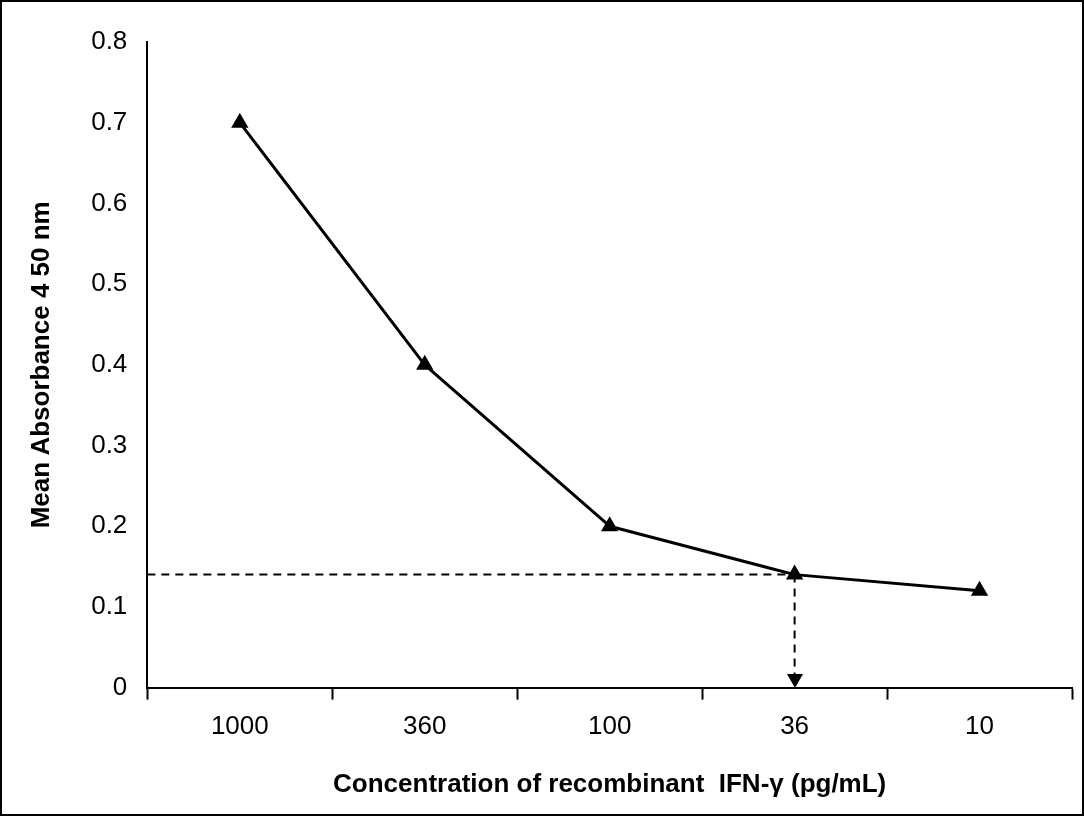 The image size is (1084, 816). I want to click on x-tick-label: 100, so click(609, 725).